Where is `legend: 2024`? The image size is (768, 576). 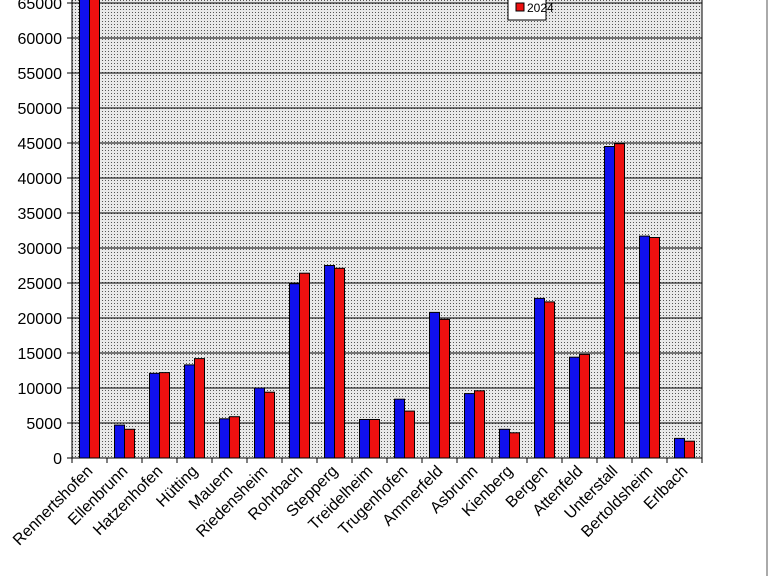 legend: 2024 is located at coordinates (530, 10).